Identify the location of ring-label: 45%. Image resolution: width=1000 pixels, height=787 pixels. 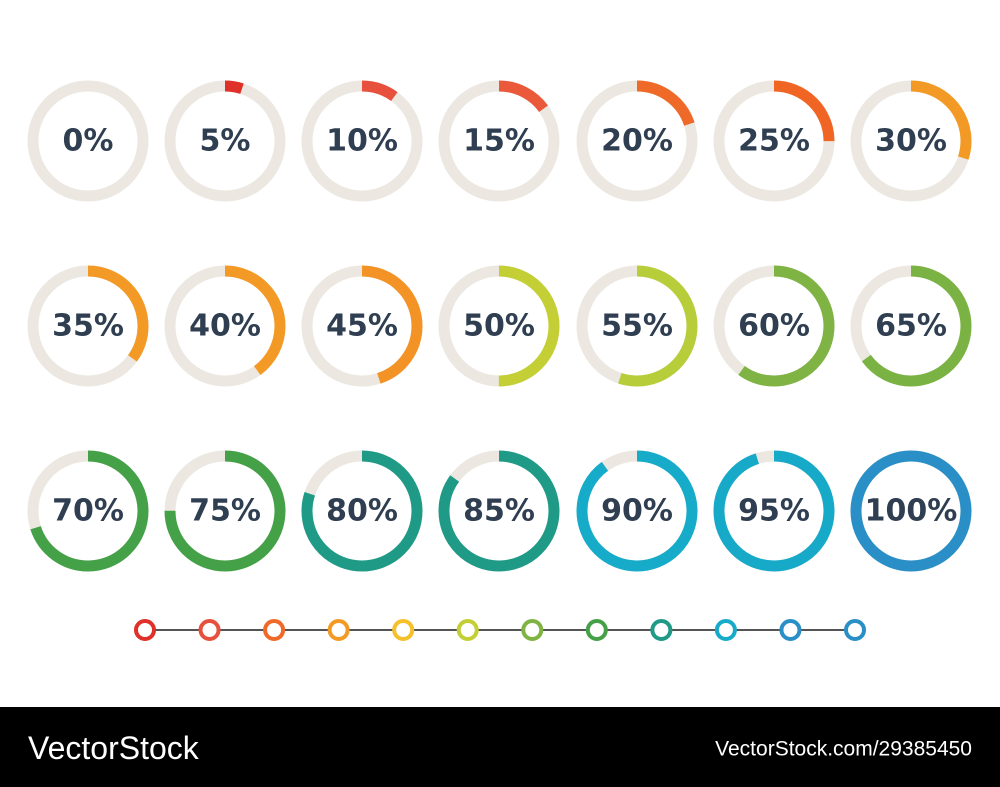
(362, 326).